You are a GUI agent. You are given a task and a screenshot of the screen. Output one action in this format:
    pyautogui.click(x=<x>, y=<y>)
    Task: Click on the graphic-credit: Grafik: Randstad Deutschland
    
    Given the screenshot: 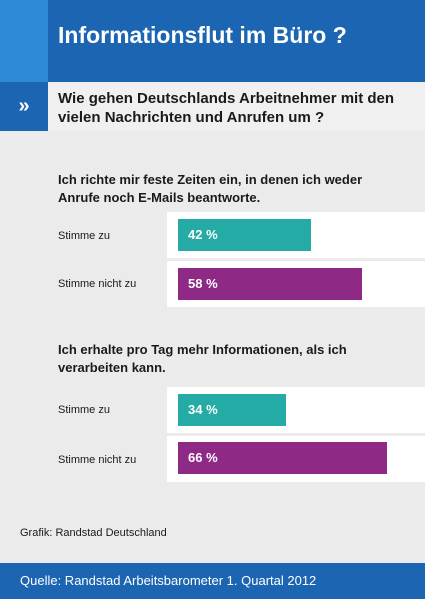 What is the action you would take?
    pyautogui.click(x=93, y=533)
    